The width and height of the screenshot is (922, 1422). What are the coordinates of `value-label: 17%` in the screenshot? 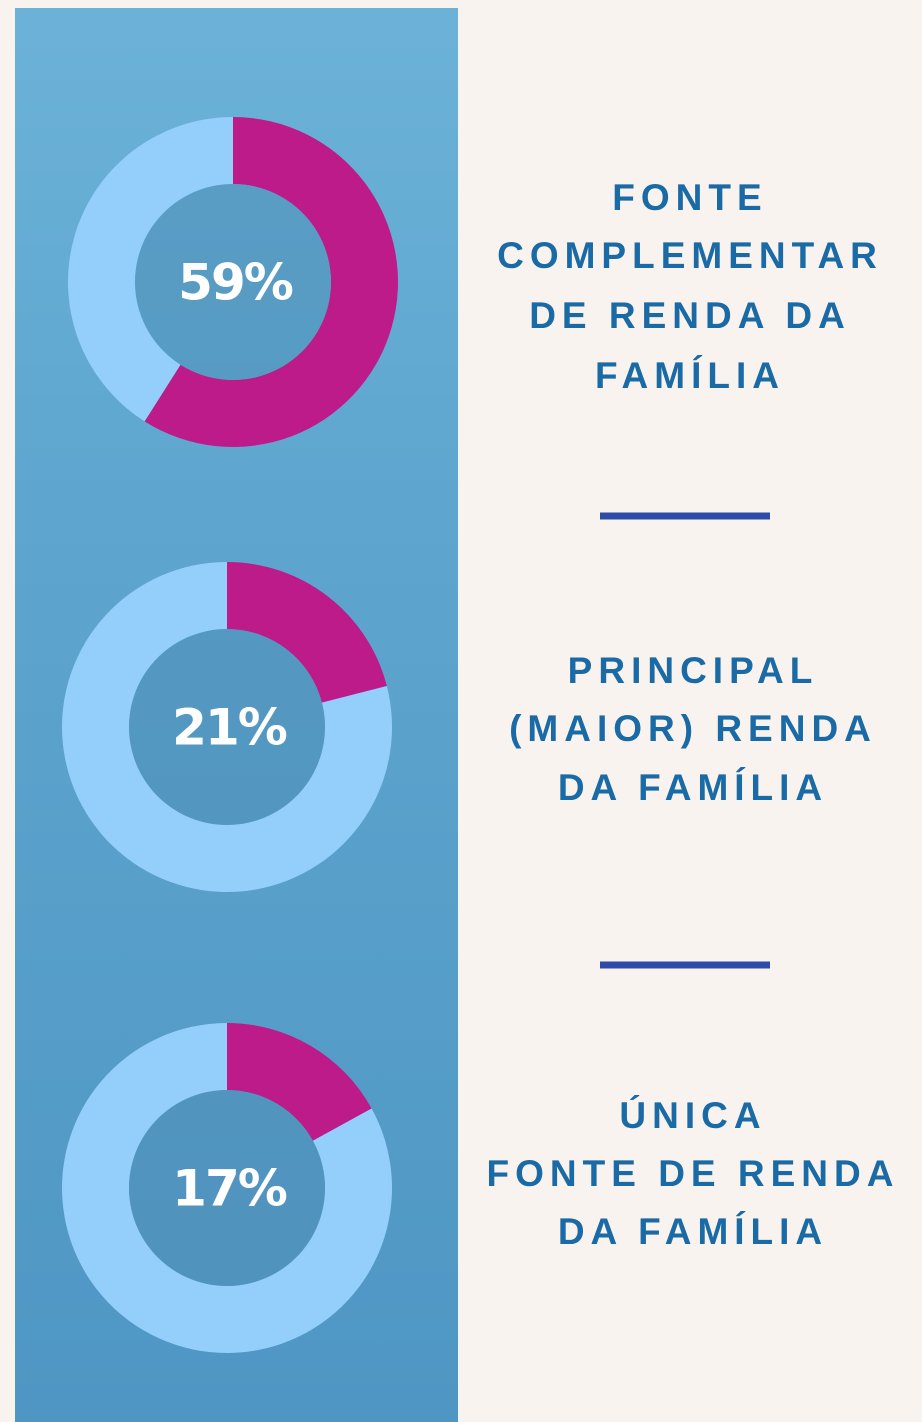 It's located at (229, 1189).